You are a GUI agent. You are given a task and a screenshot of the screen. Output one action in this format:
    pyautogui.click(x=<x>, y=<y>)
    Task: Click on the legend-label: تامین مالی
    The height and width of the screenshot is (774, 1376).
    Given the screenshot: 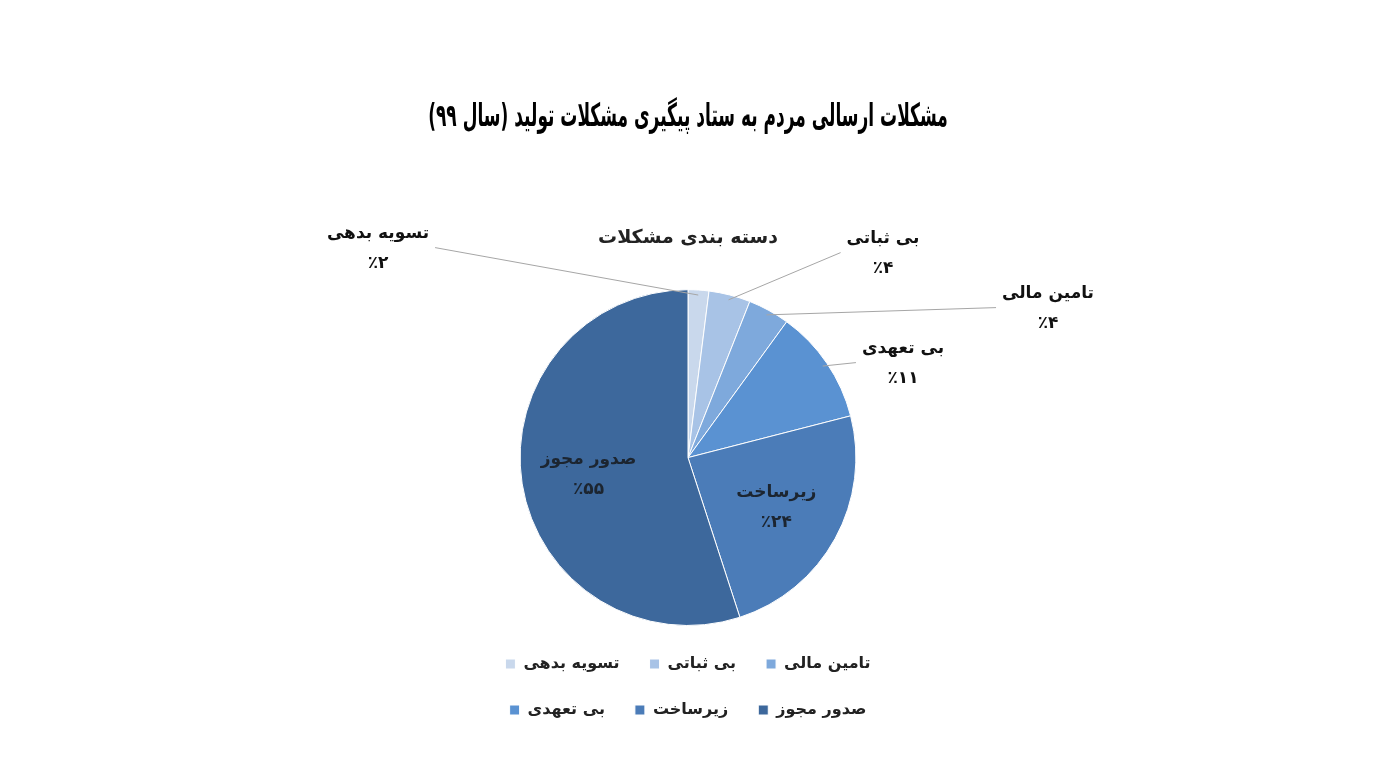 What is the action you would take?
    pyautogui.click(x=827, y=663)
    